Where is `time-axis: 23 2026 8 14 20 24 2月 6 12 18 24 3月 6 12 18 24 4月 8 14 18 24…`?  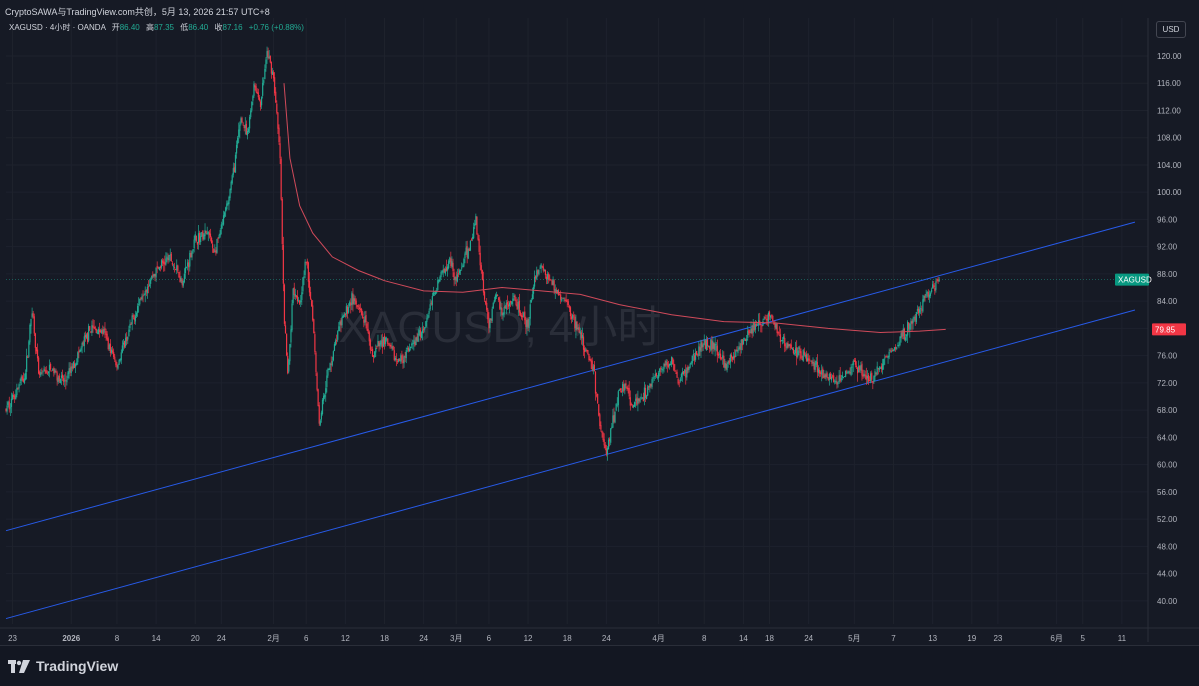 time-axis: 23 2026 8 14 20 24 2月 6 12 18 24 3月 6 12 18 24 4月 8 14 18 24… is located at coordinates (599, 635).